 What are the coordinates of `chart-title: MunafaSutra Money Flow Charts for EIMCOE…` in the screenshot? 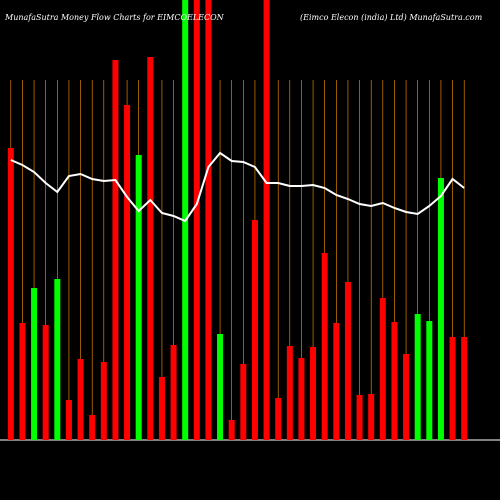 It's located at (114, 17).